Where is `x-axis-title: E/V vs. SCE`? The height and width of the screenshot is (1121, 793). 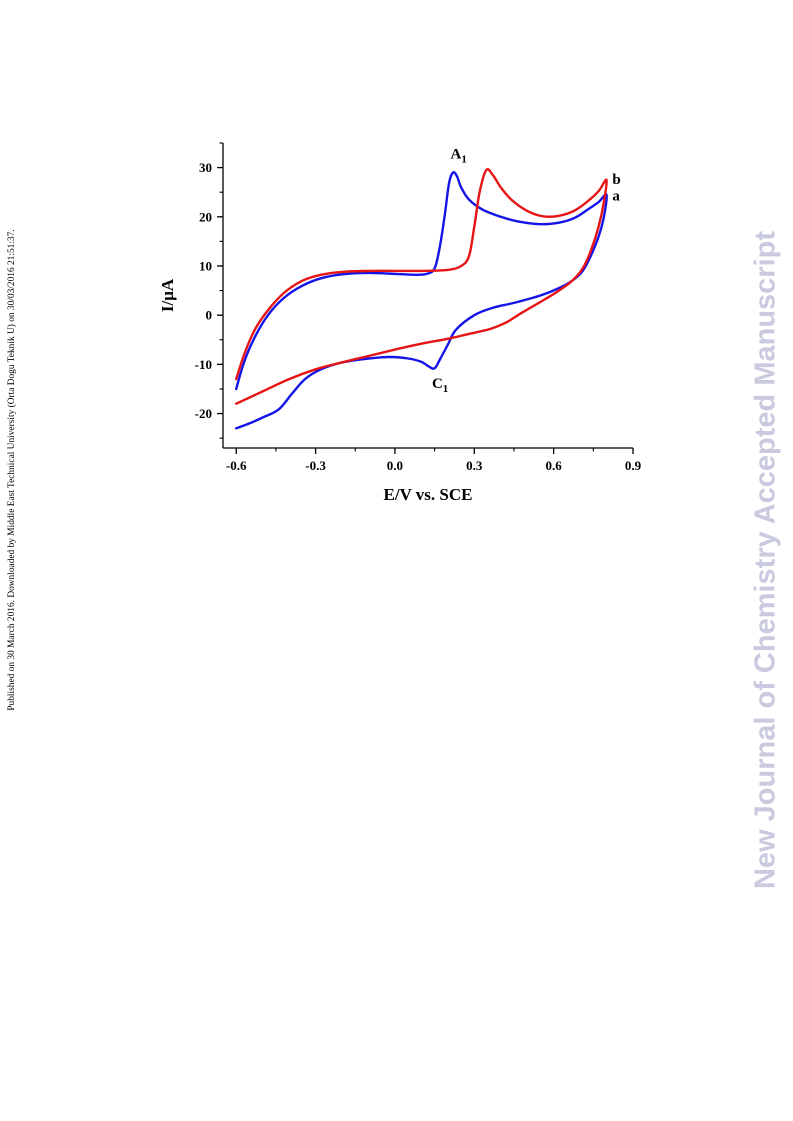 x-axis-title: E/V vs. SCE is located at coordinates (428, 494).